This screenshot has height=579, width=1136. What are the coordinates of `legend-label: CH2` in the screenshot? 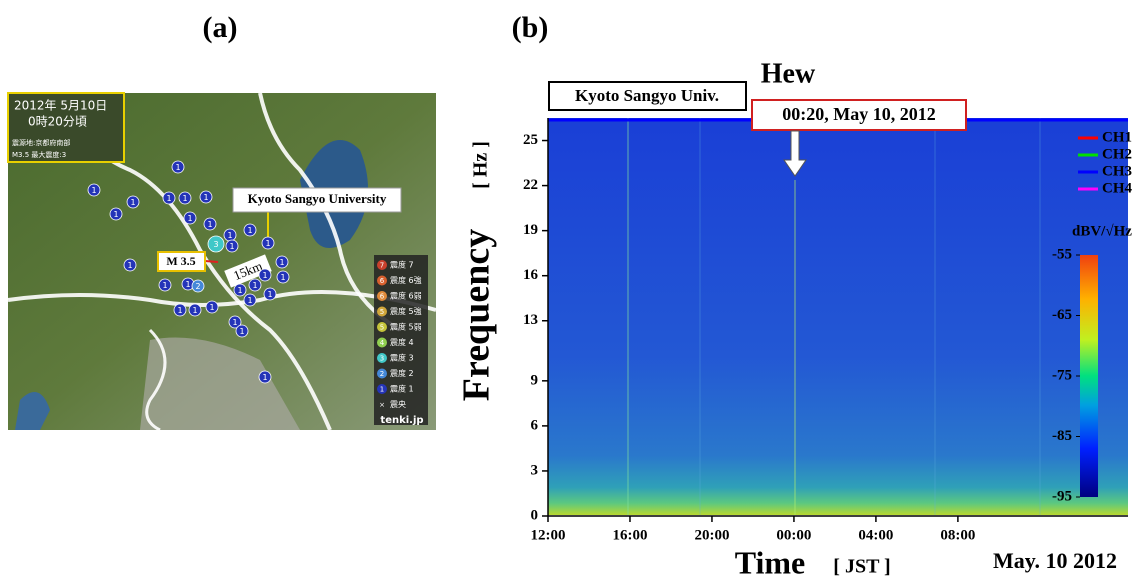 It's located at (1117, 154).